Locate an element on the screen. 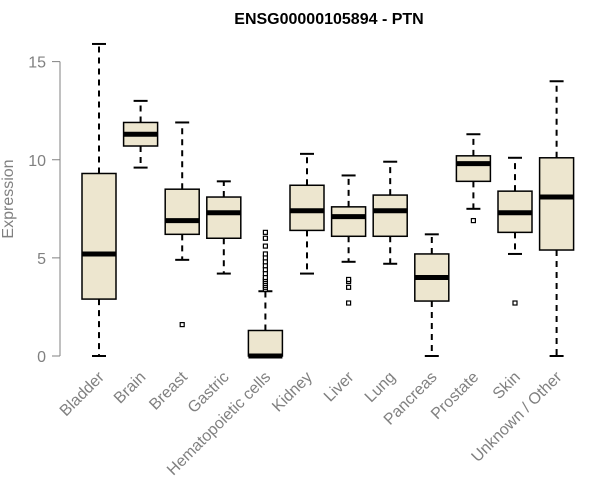 The width and height of the screenshot is (600, 500). box-breast is located at coordinates (182, 224).